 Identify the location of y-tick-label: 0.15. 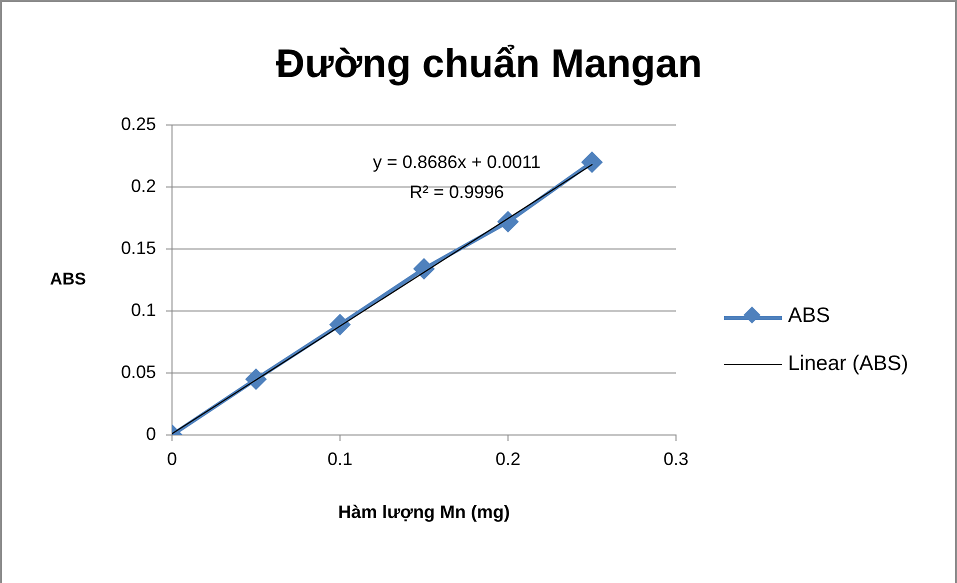
(138, 248).